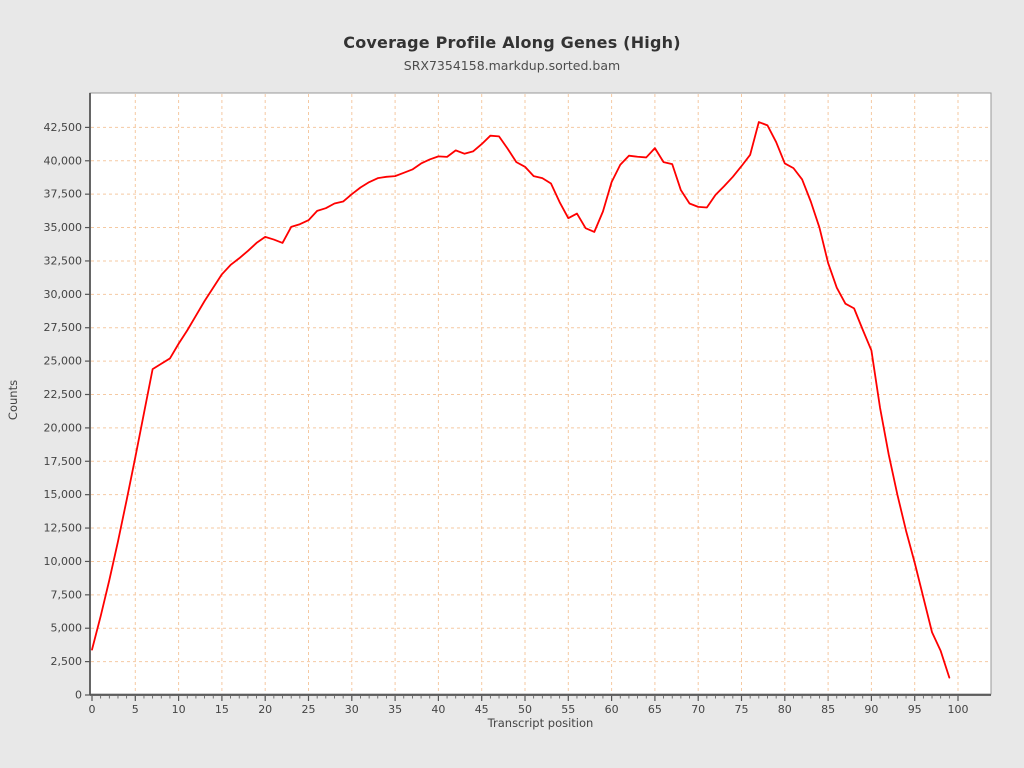 This screenshot has width=1024, height=768. I want to click on y-tick-label: 25,000, so click(63, 361).